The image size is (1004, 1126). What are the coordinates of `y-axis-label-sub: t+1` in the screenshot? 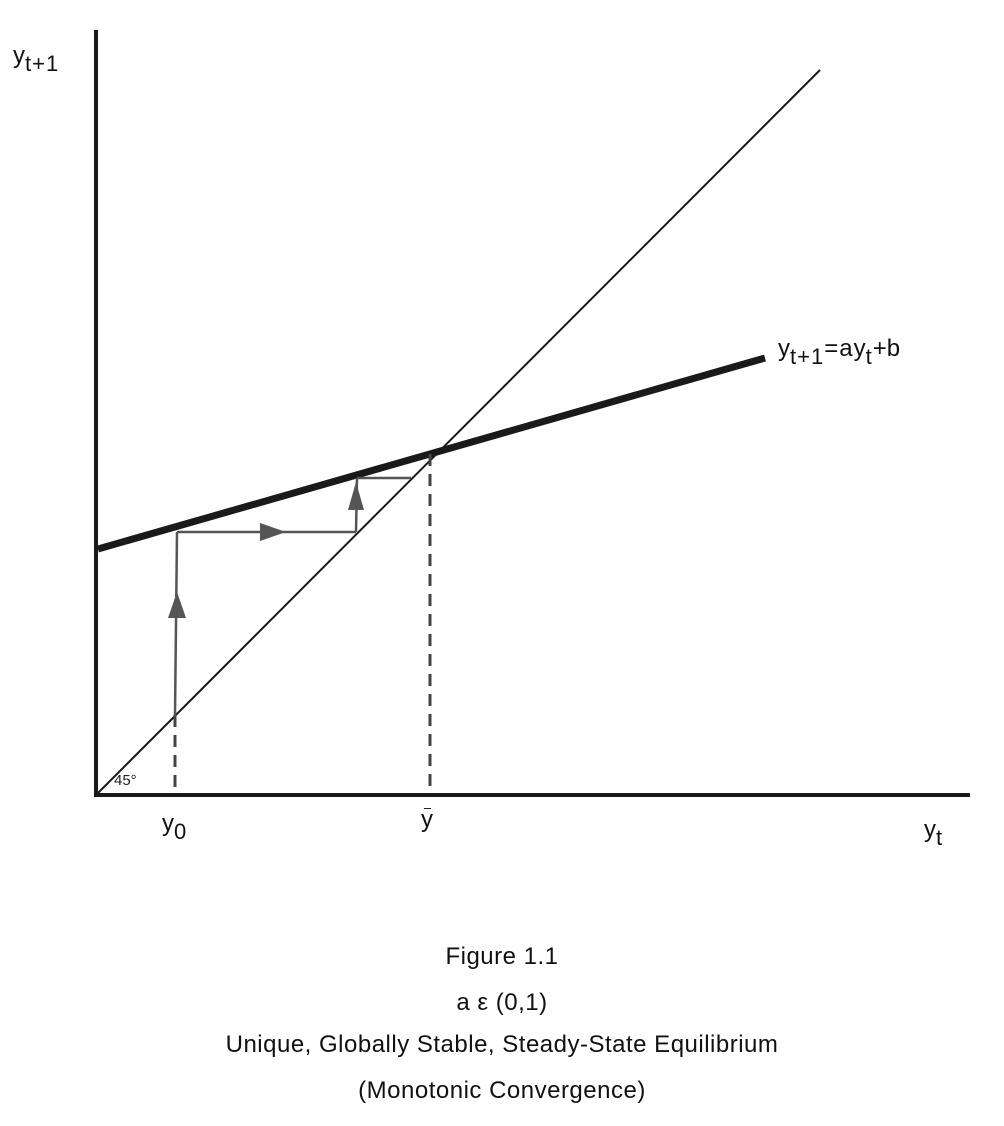 It's located at (42, 63).